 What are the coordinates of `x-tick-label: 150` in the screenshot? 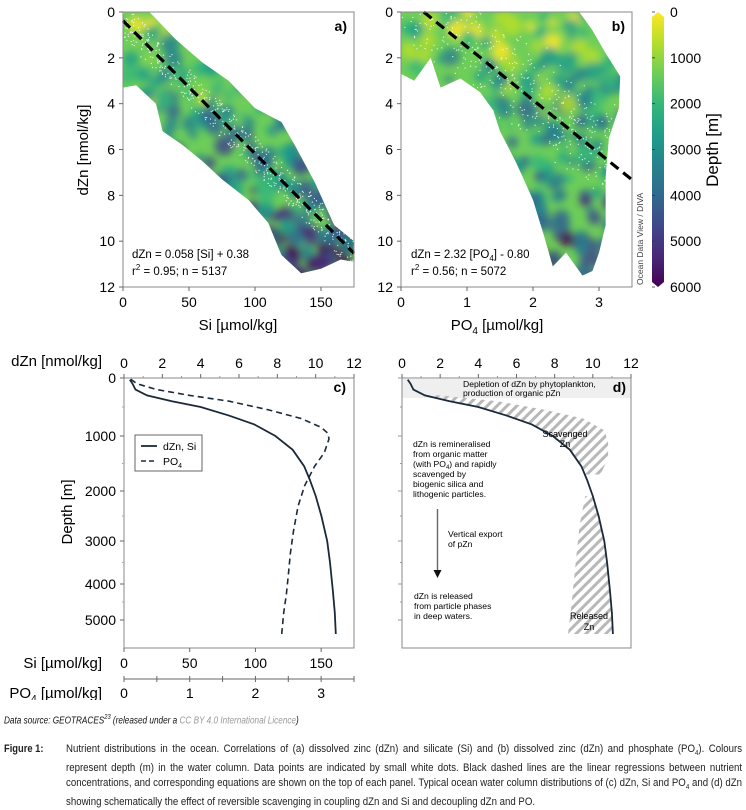 It's located at (321, 302).